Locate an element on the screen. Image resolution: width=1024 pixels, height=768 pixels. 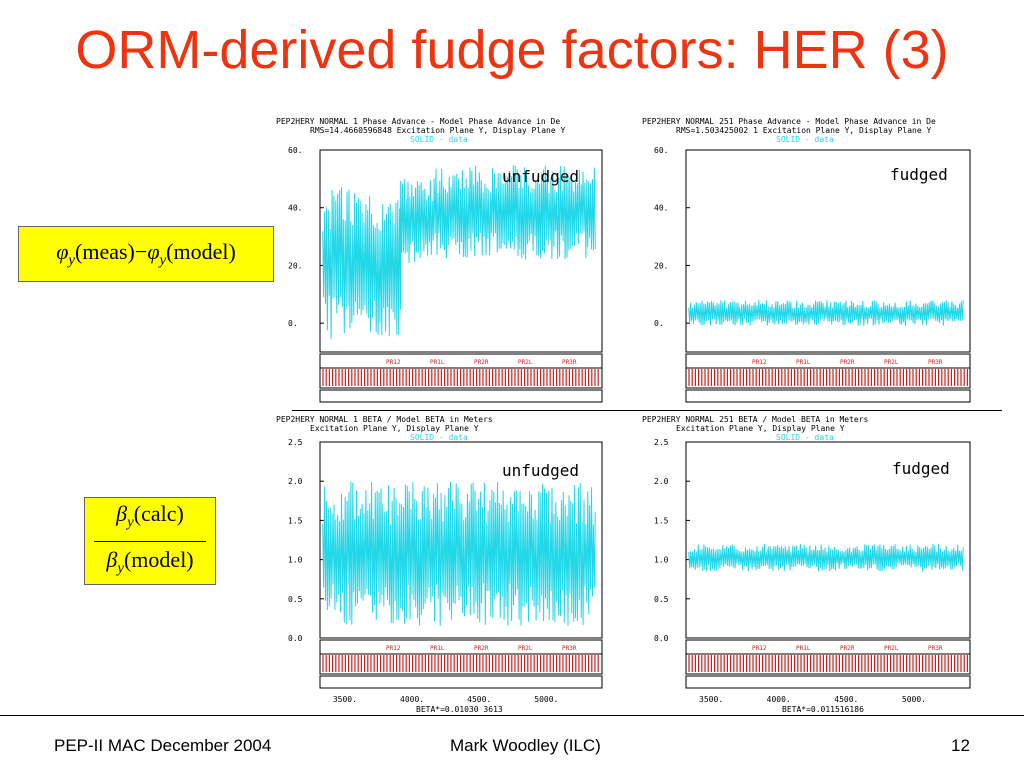
slide-title: ORM-derived fudge factors: HER (3) is located at coordinates (512, 50).